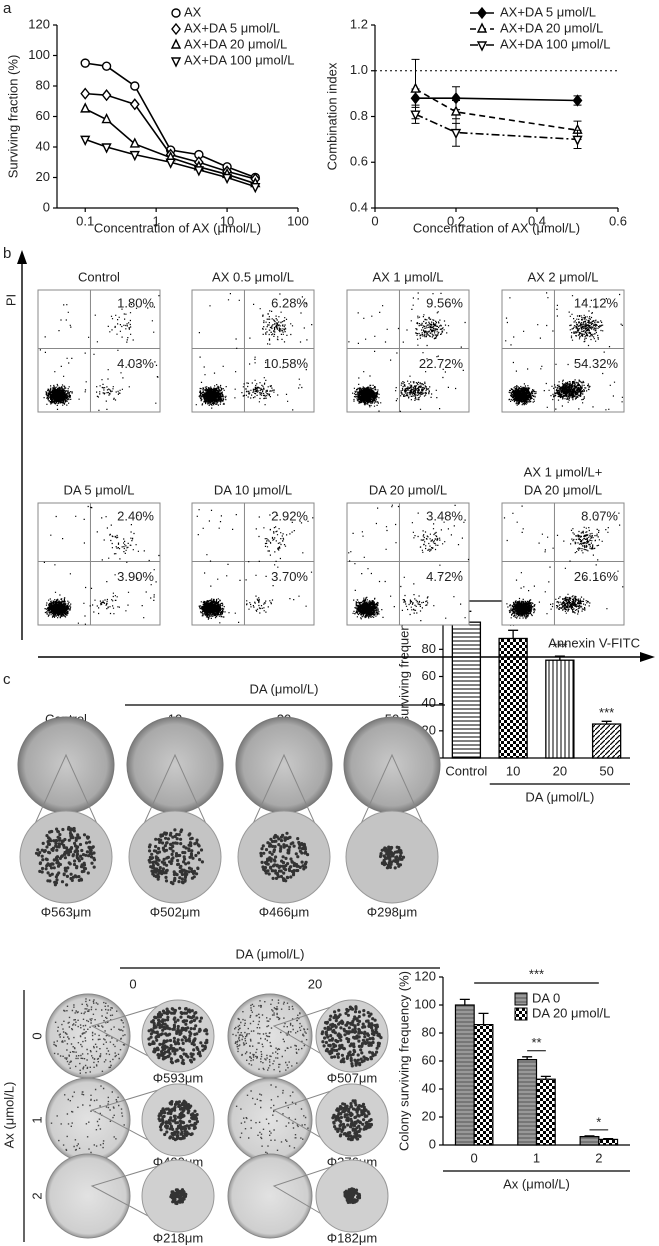 The width and height of the screenshot is (659, 1246). What do you see at coordinates (536, 973) in the screenshot?
I see `significance: ***` at bounding box center [536, 973].